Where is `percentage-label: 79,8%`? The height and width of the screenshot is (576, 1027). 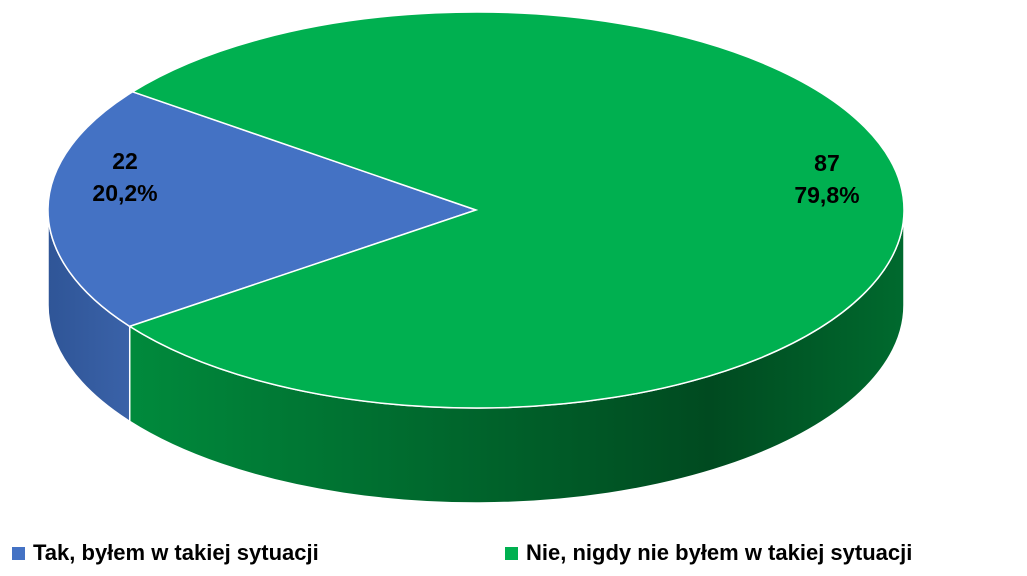
percentage-label: 79,8% is located at coordinates (826, 195).